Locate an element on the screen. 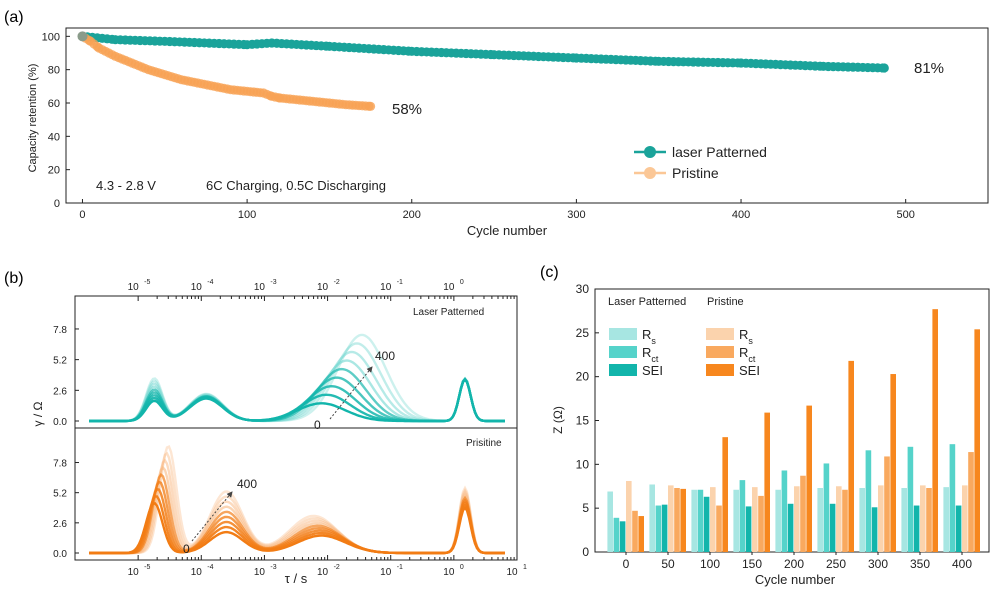 The width and height of the screenshot is (992, 594). c-y-tick-label: 20 is located at coordinates (583, 377).